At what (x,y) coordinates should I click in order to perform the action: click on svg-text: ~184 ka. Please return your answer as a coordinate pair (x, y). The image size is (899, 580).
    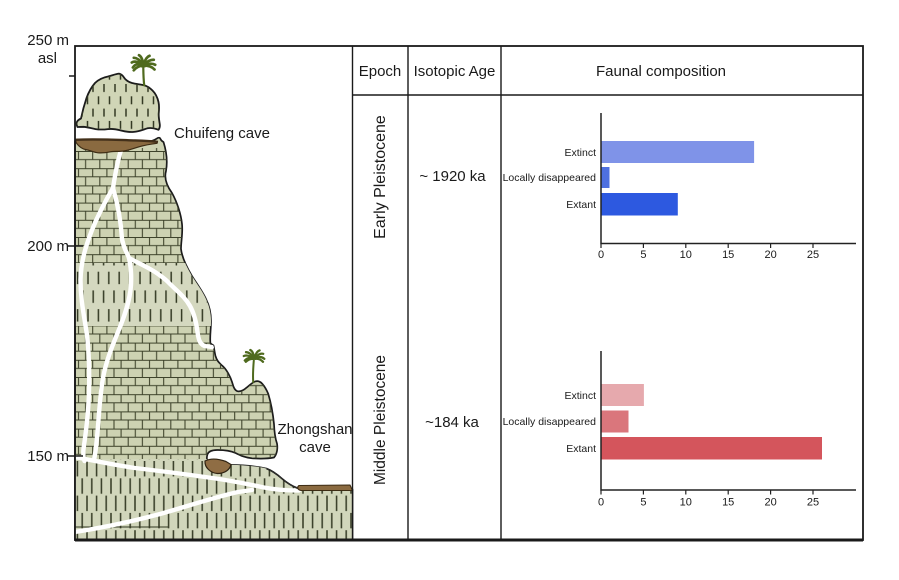
    Looking at the image, I should click on (452, 422).